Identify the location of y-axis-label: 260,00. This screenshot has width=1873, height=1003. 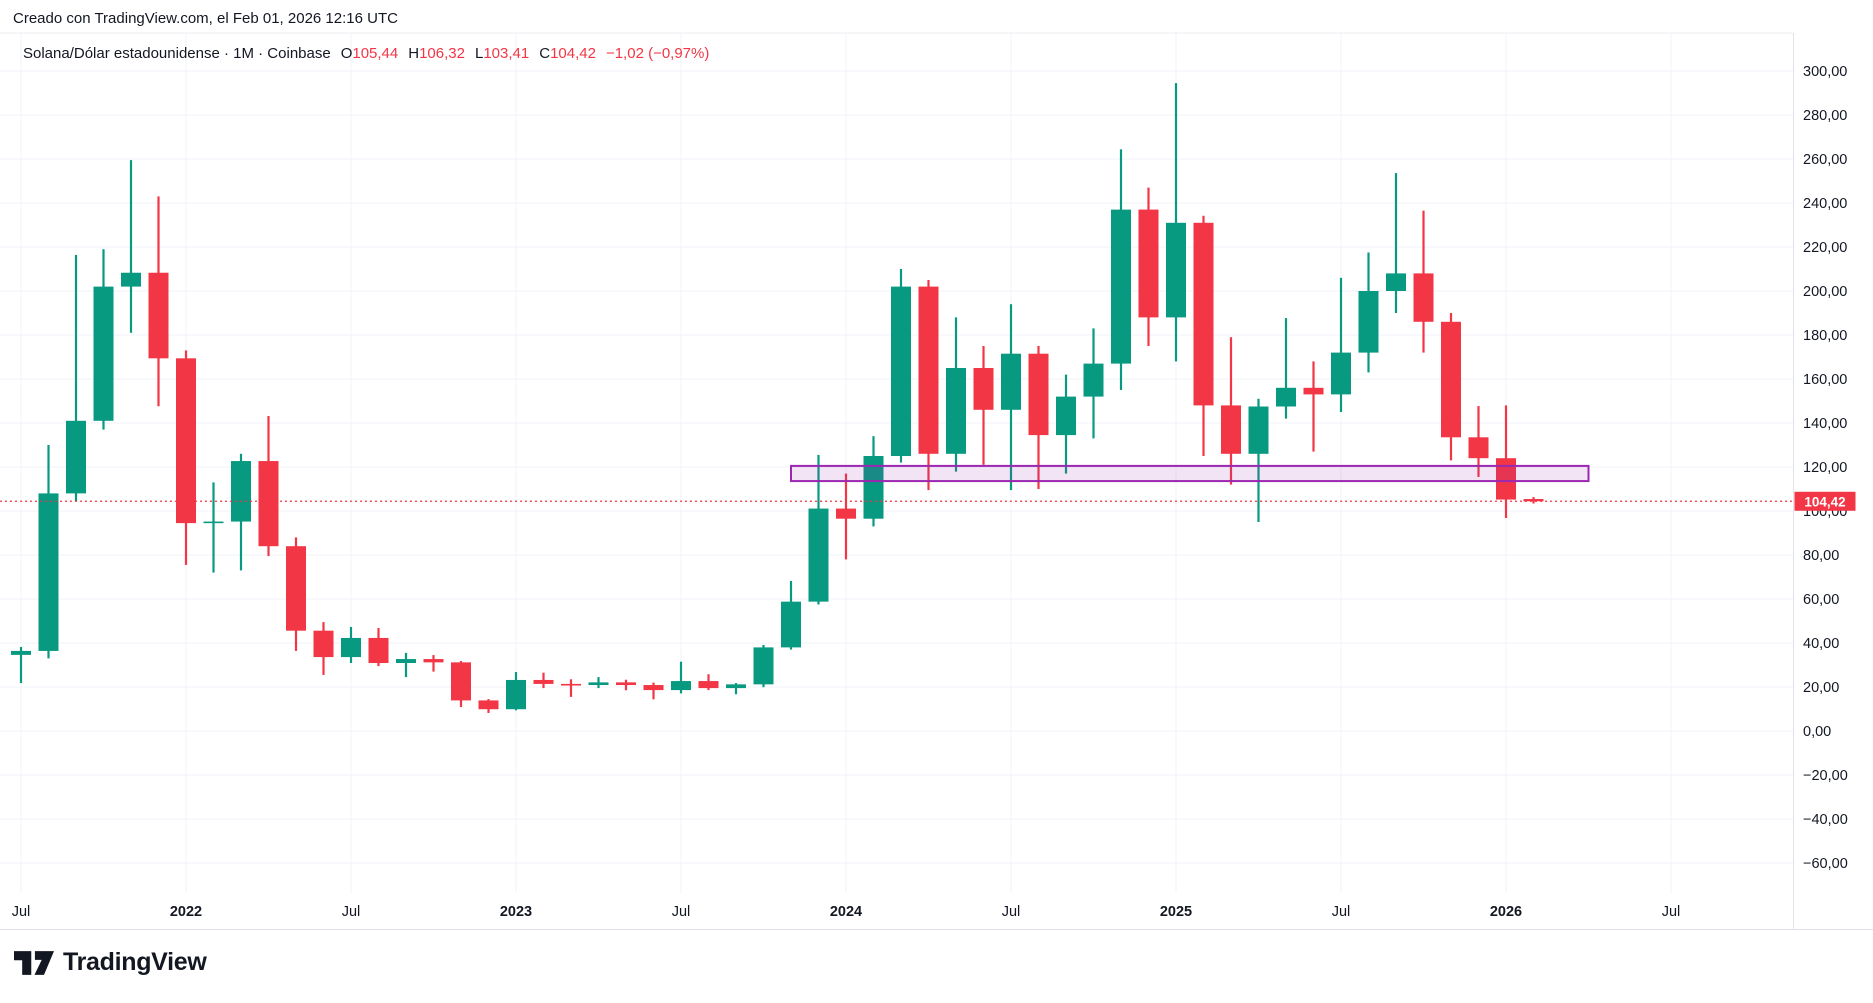
(1825, 160).